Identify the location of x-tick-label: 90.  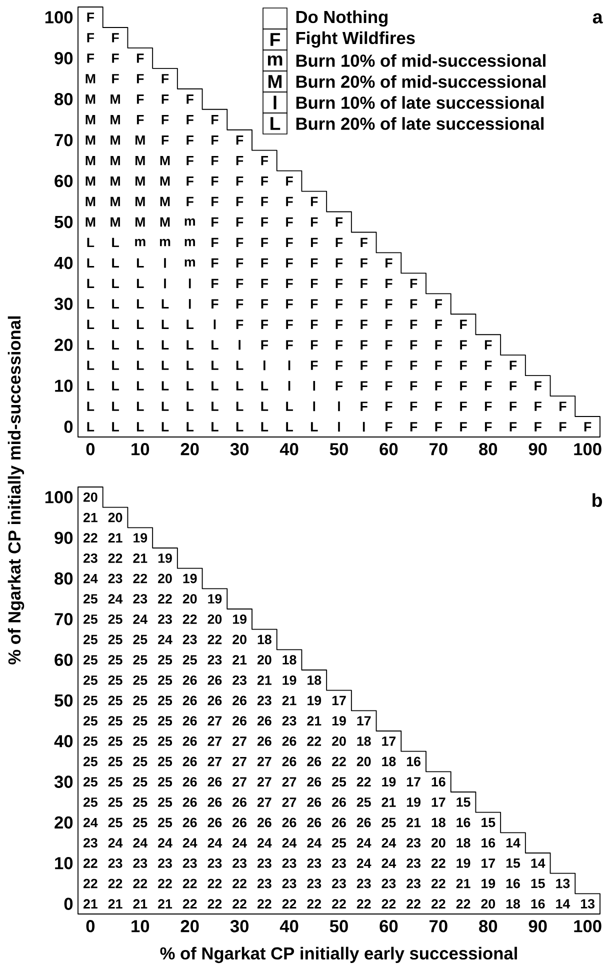
(537, 449).